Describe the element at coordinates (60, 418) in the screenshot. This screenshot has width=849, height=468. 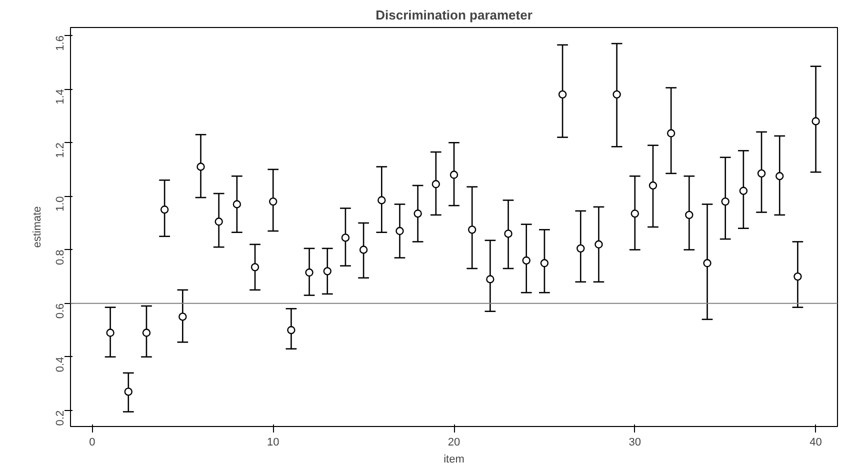
I see `y-tick-label: 0.2` at that location.